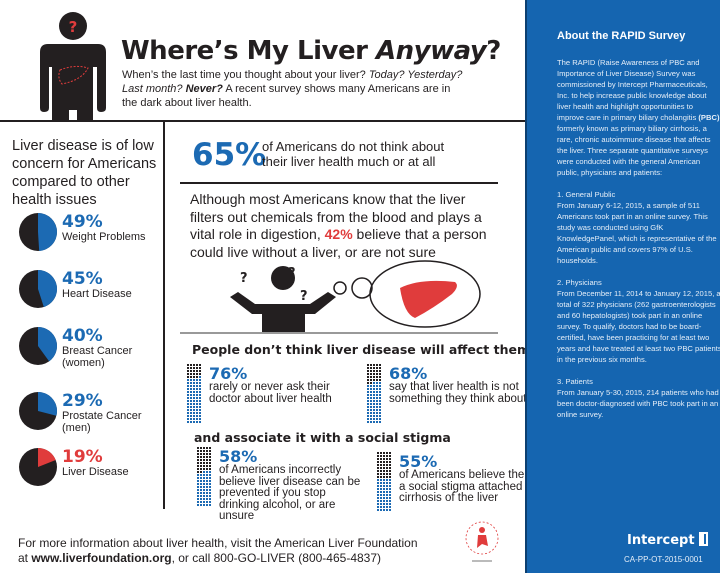 Image resolution: width=720 pixels, height=573 pixels. What do you see at coordinates (101, 558) in the screenshot?
I see `foundation-link: www.liverfoundation.org` at bounding box center [101, 558].